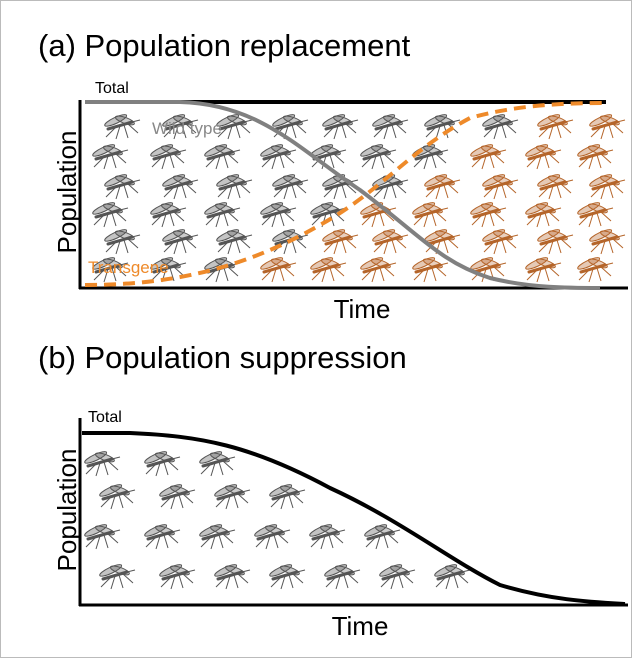  Describe the element at coordinates (187, 128) in the screenshot. I see `wild-type-label: Wild type` at that location.